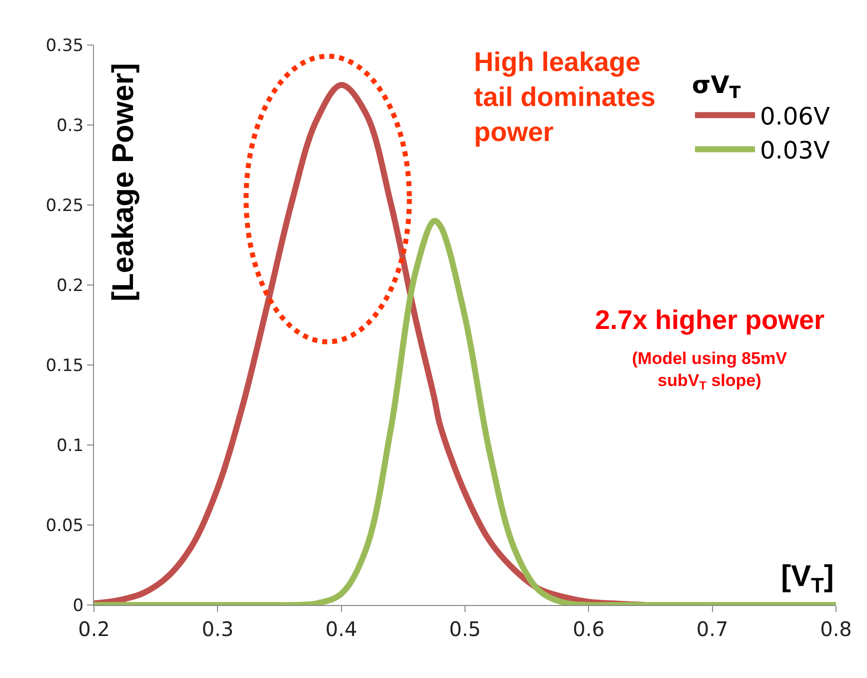  Describe the element at coordinates (341, 629) in the screenshot. I see `x-tick-label: 0.4` at that location.